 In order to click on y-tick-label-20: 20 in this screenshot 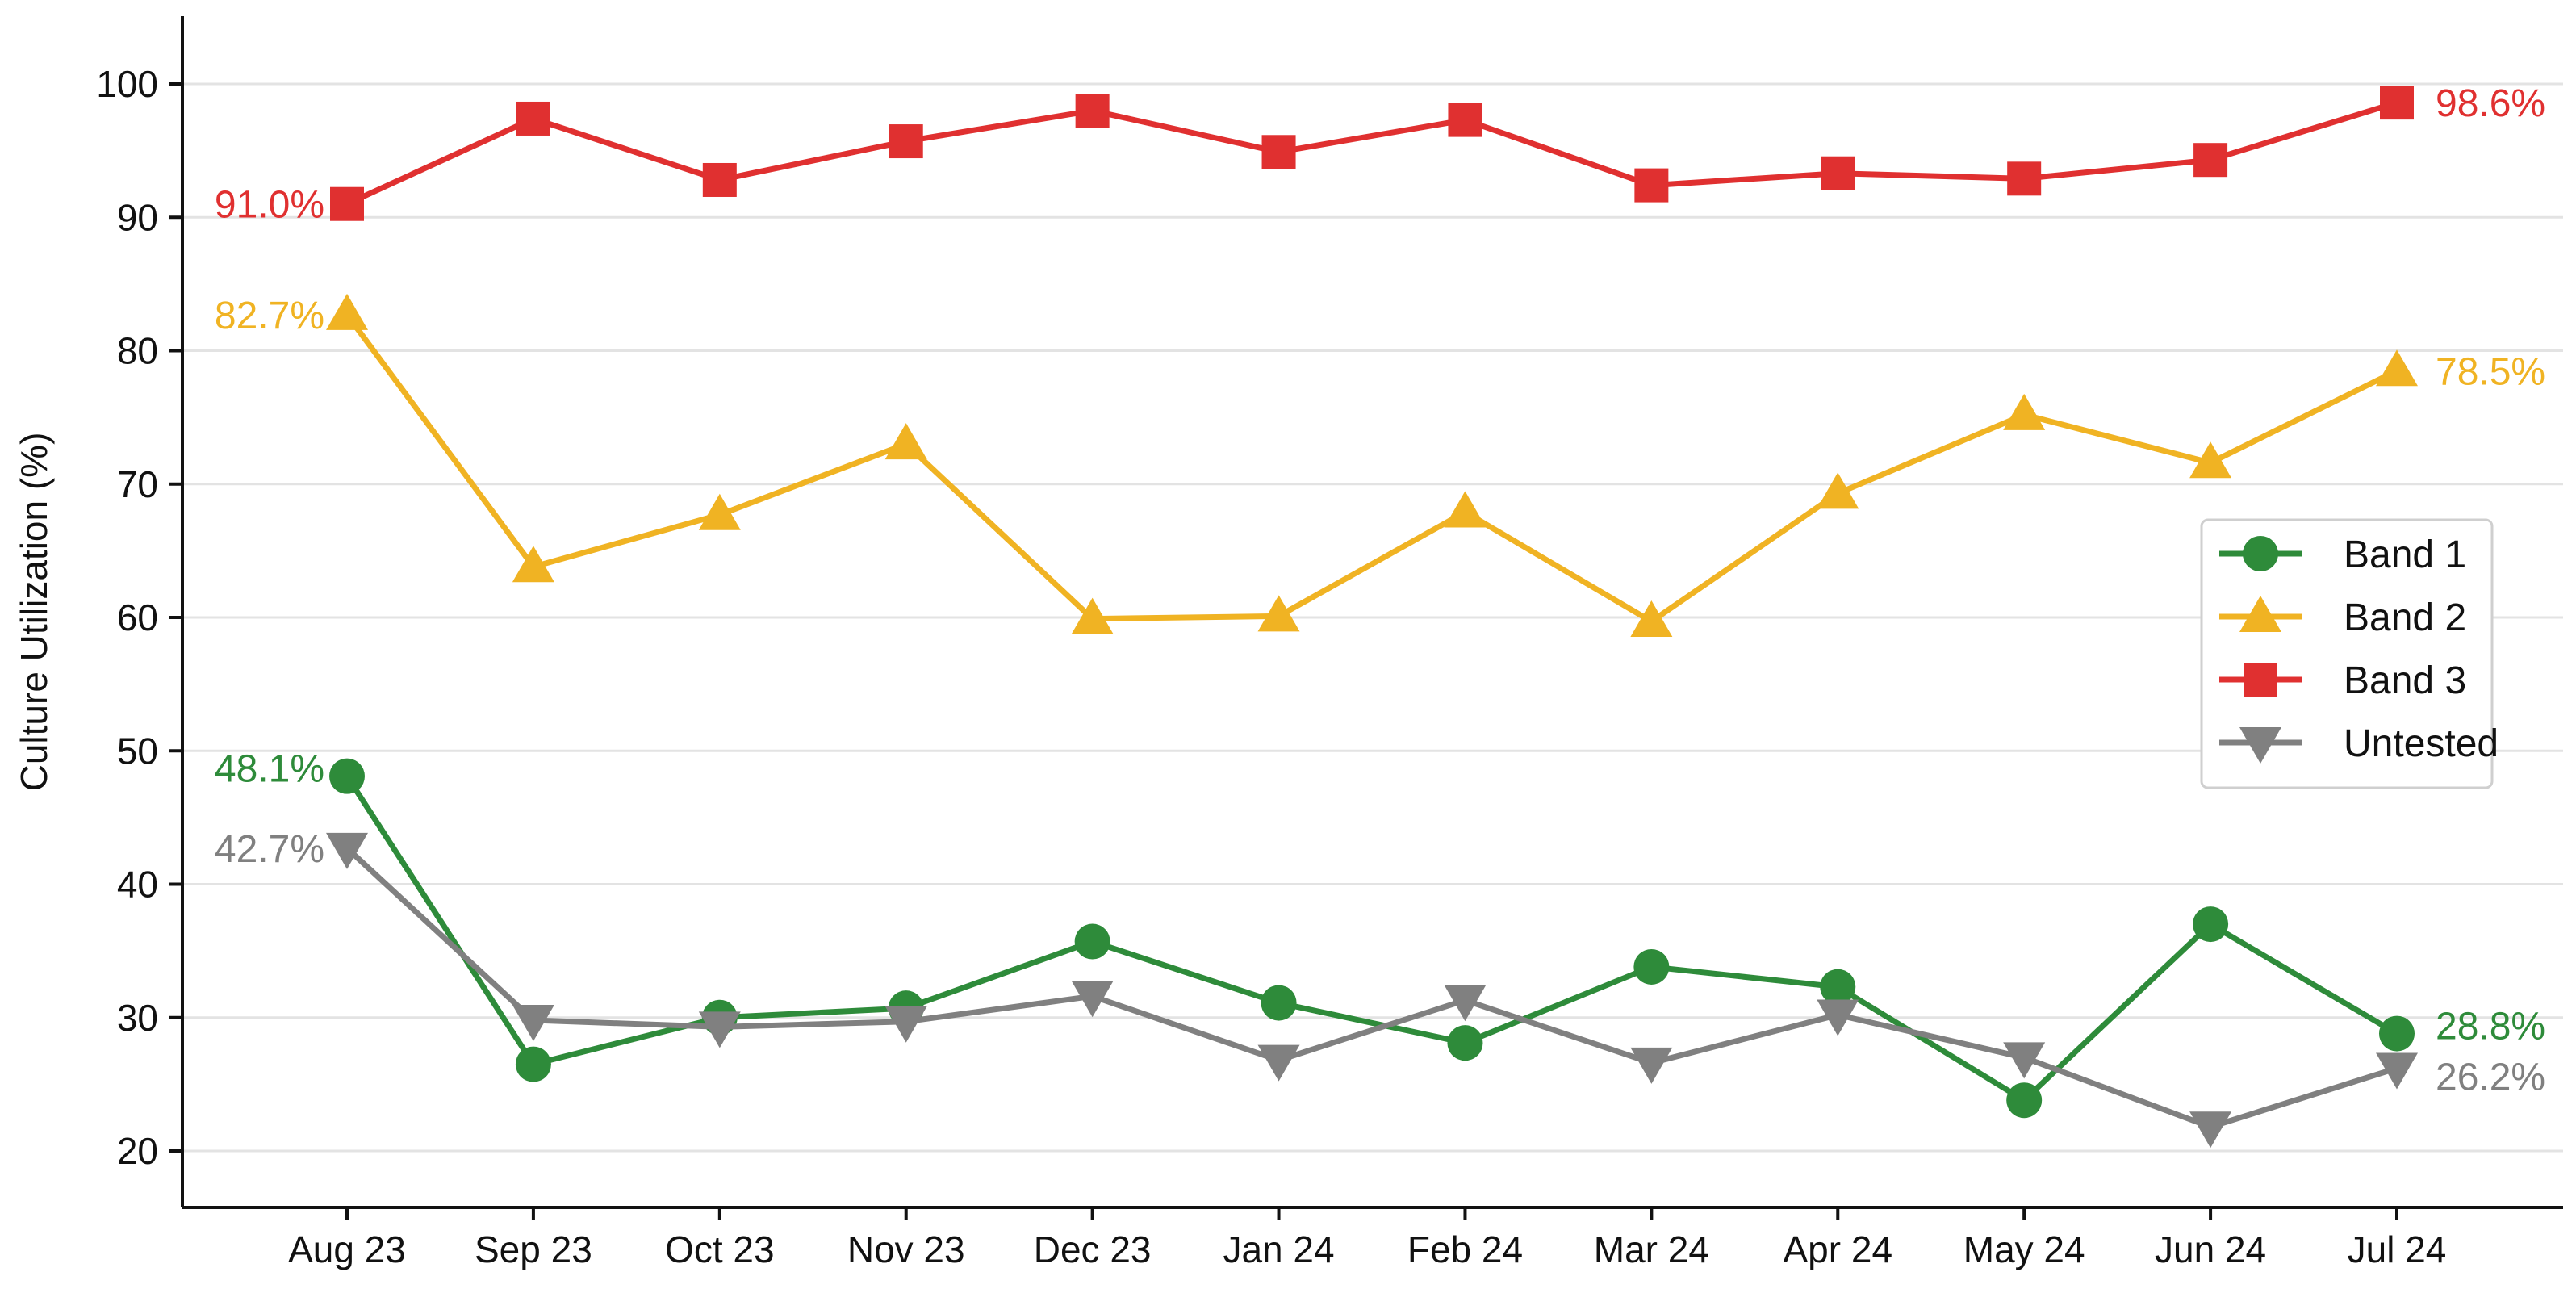, I will do `click(137, 1151)`.